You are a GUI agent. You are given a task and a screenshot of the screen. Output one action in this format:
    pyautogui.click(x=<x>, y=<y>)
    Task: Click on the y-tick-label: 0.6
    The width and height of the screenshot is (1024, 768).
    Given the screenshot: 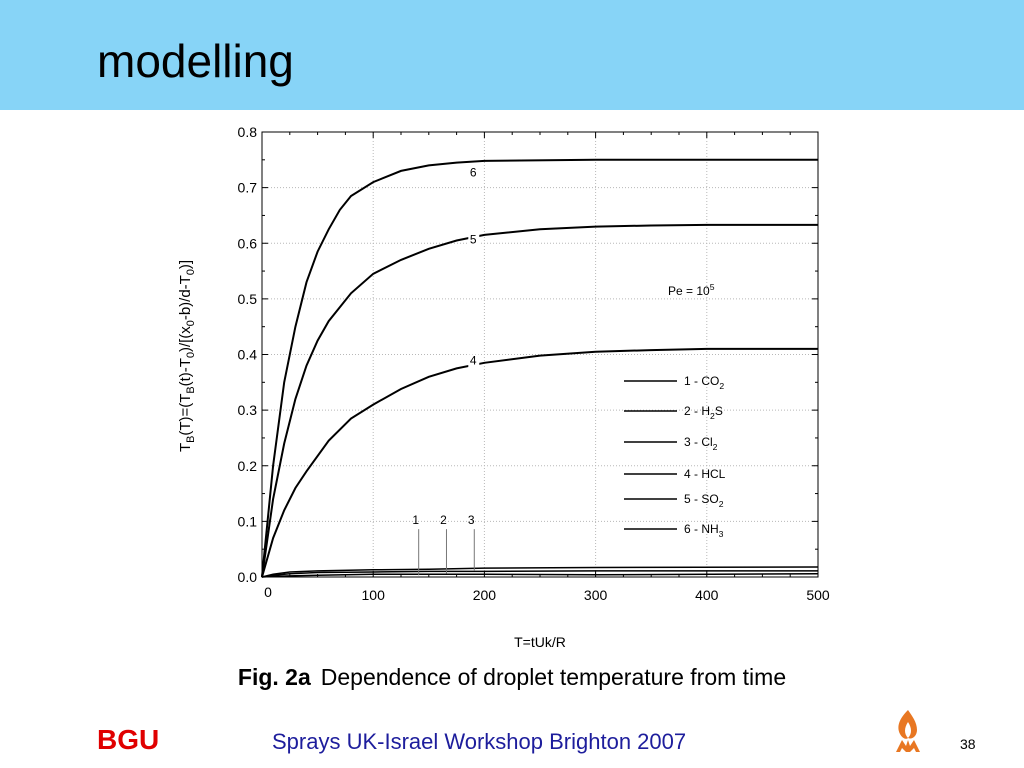 What is the action you would take?
    pyautogui.click(x=248, y=243)
    